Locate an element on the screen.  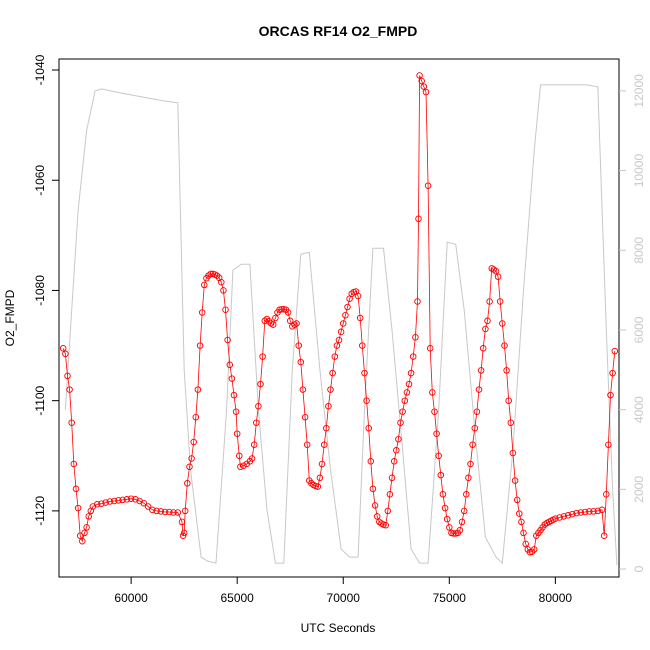
y2-tick-label: 2000 is located at coordinates (639, 489).